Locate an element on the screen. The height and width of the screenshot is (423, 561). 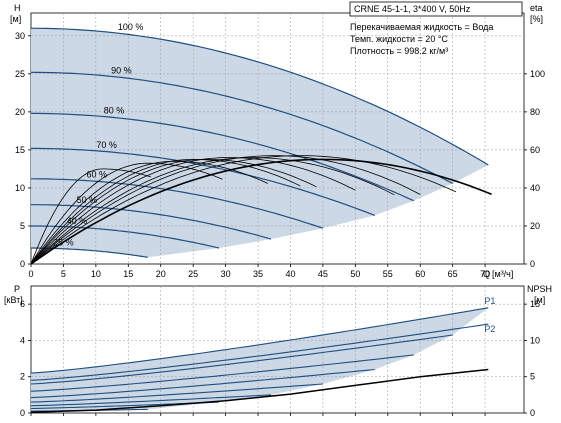
left-tick-label: 20 is located at coordinates (20, 112).